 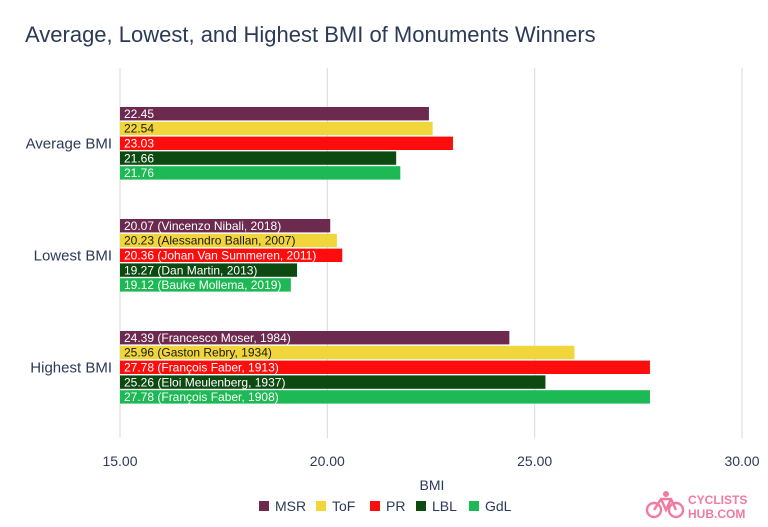 What do you see at coordinates (71, 367) in the screenshot?
I see `y-category-label: Highest BMI` at bounding box center [71, 367].